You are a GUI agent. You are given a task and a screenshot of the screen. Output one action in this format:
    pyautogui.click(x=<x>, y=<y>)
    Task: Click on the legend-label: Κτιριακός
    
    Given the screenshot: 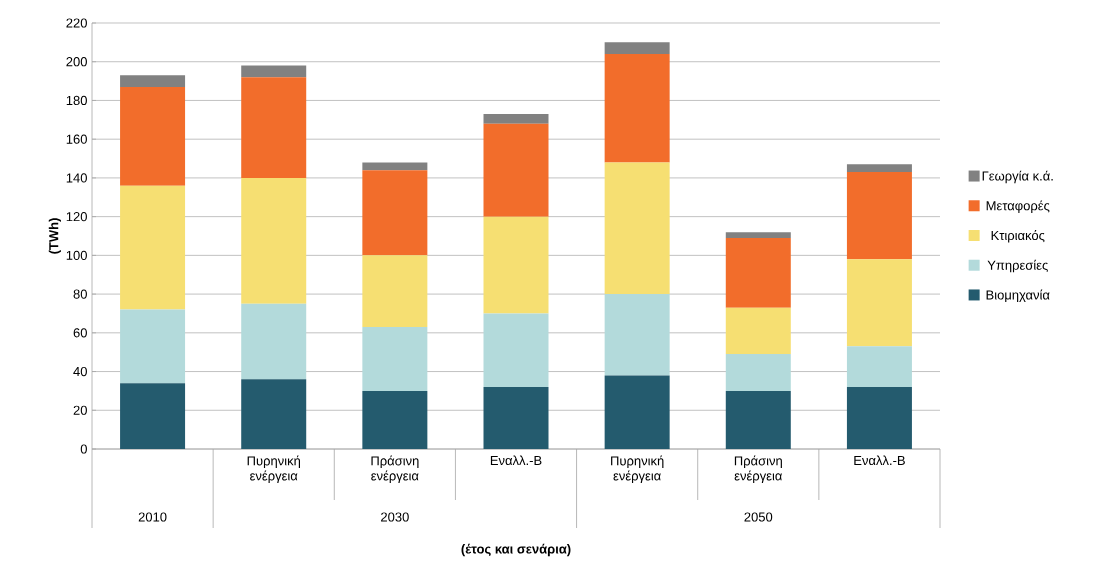 What is the action you would take?
    pyautogui.click(x=1018, y=236)
    